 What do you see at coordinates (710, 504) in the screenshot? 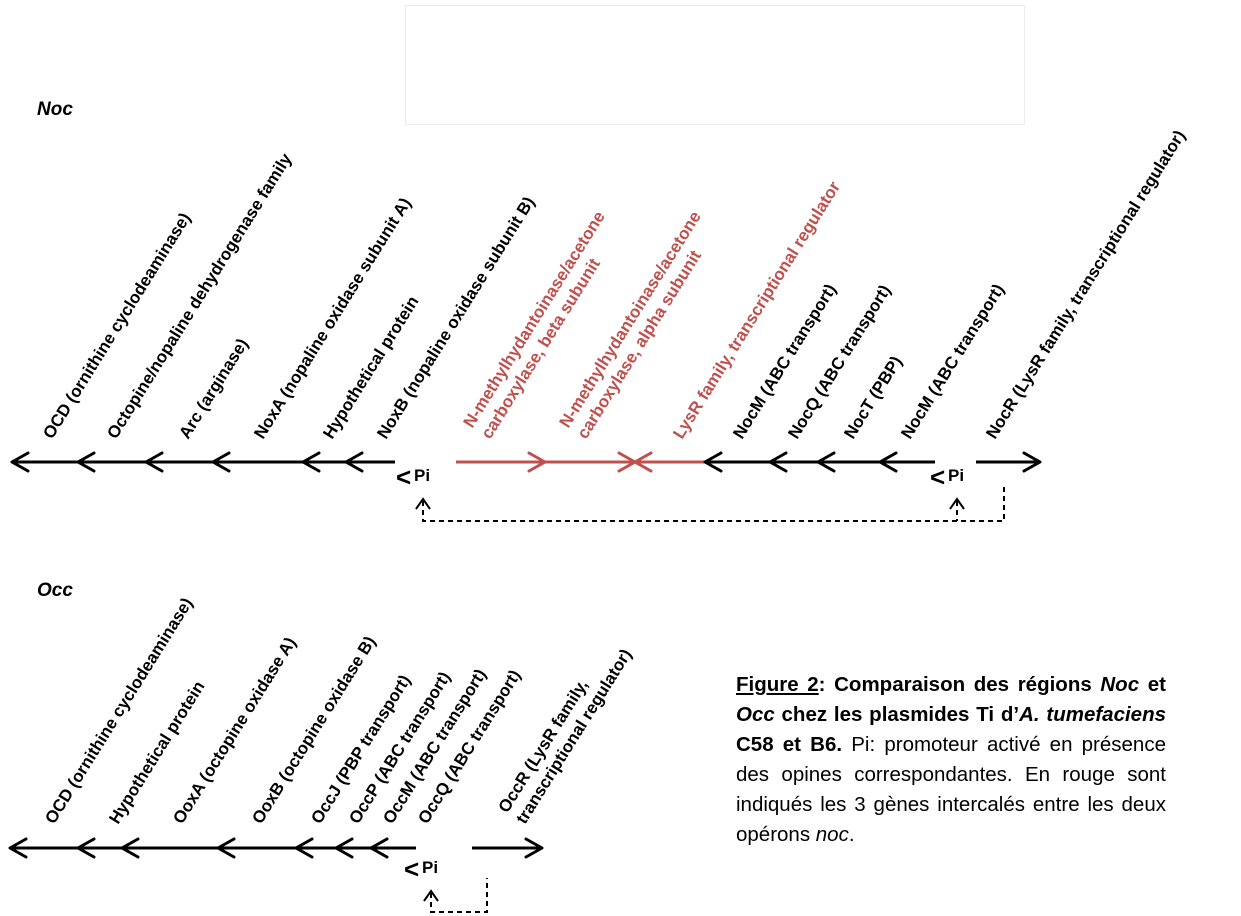
I see `noc-regulation-connector` at bounding box center [710, 504].